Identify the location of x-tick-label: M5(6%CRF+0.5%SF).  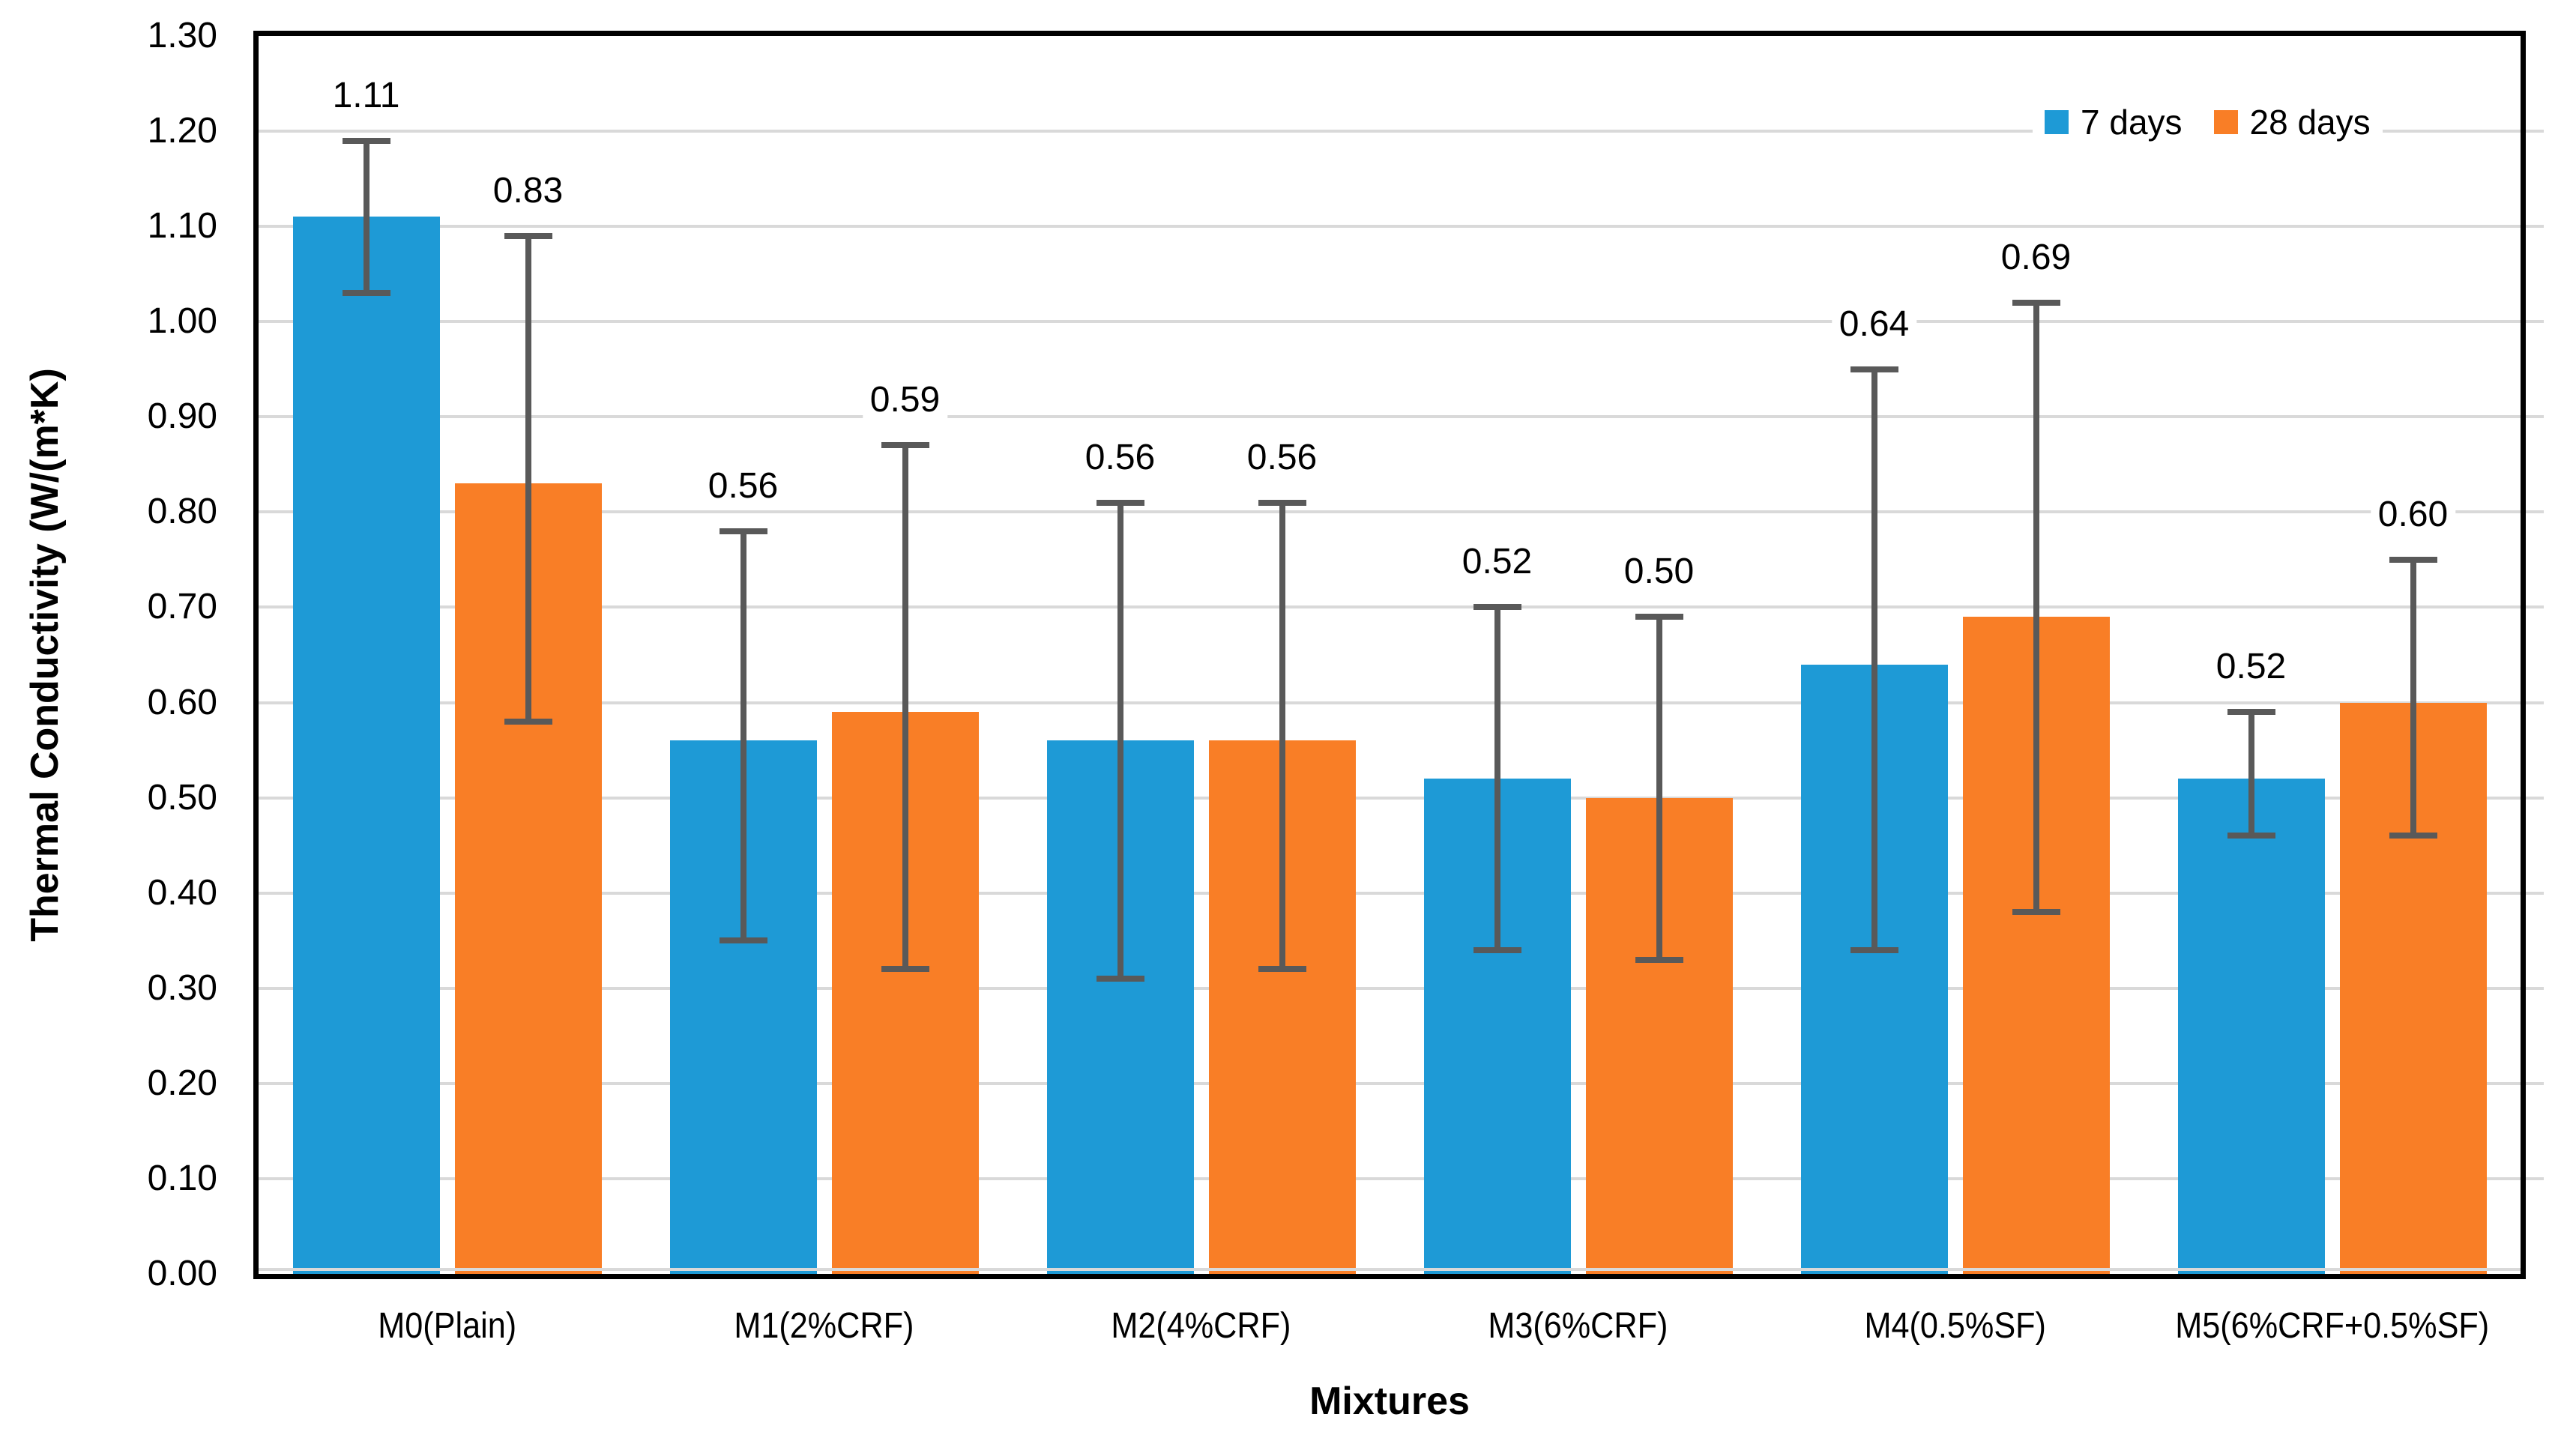
(2323, 1326).